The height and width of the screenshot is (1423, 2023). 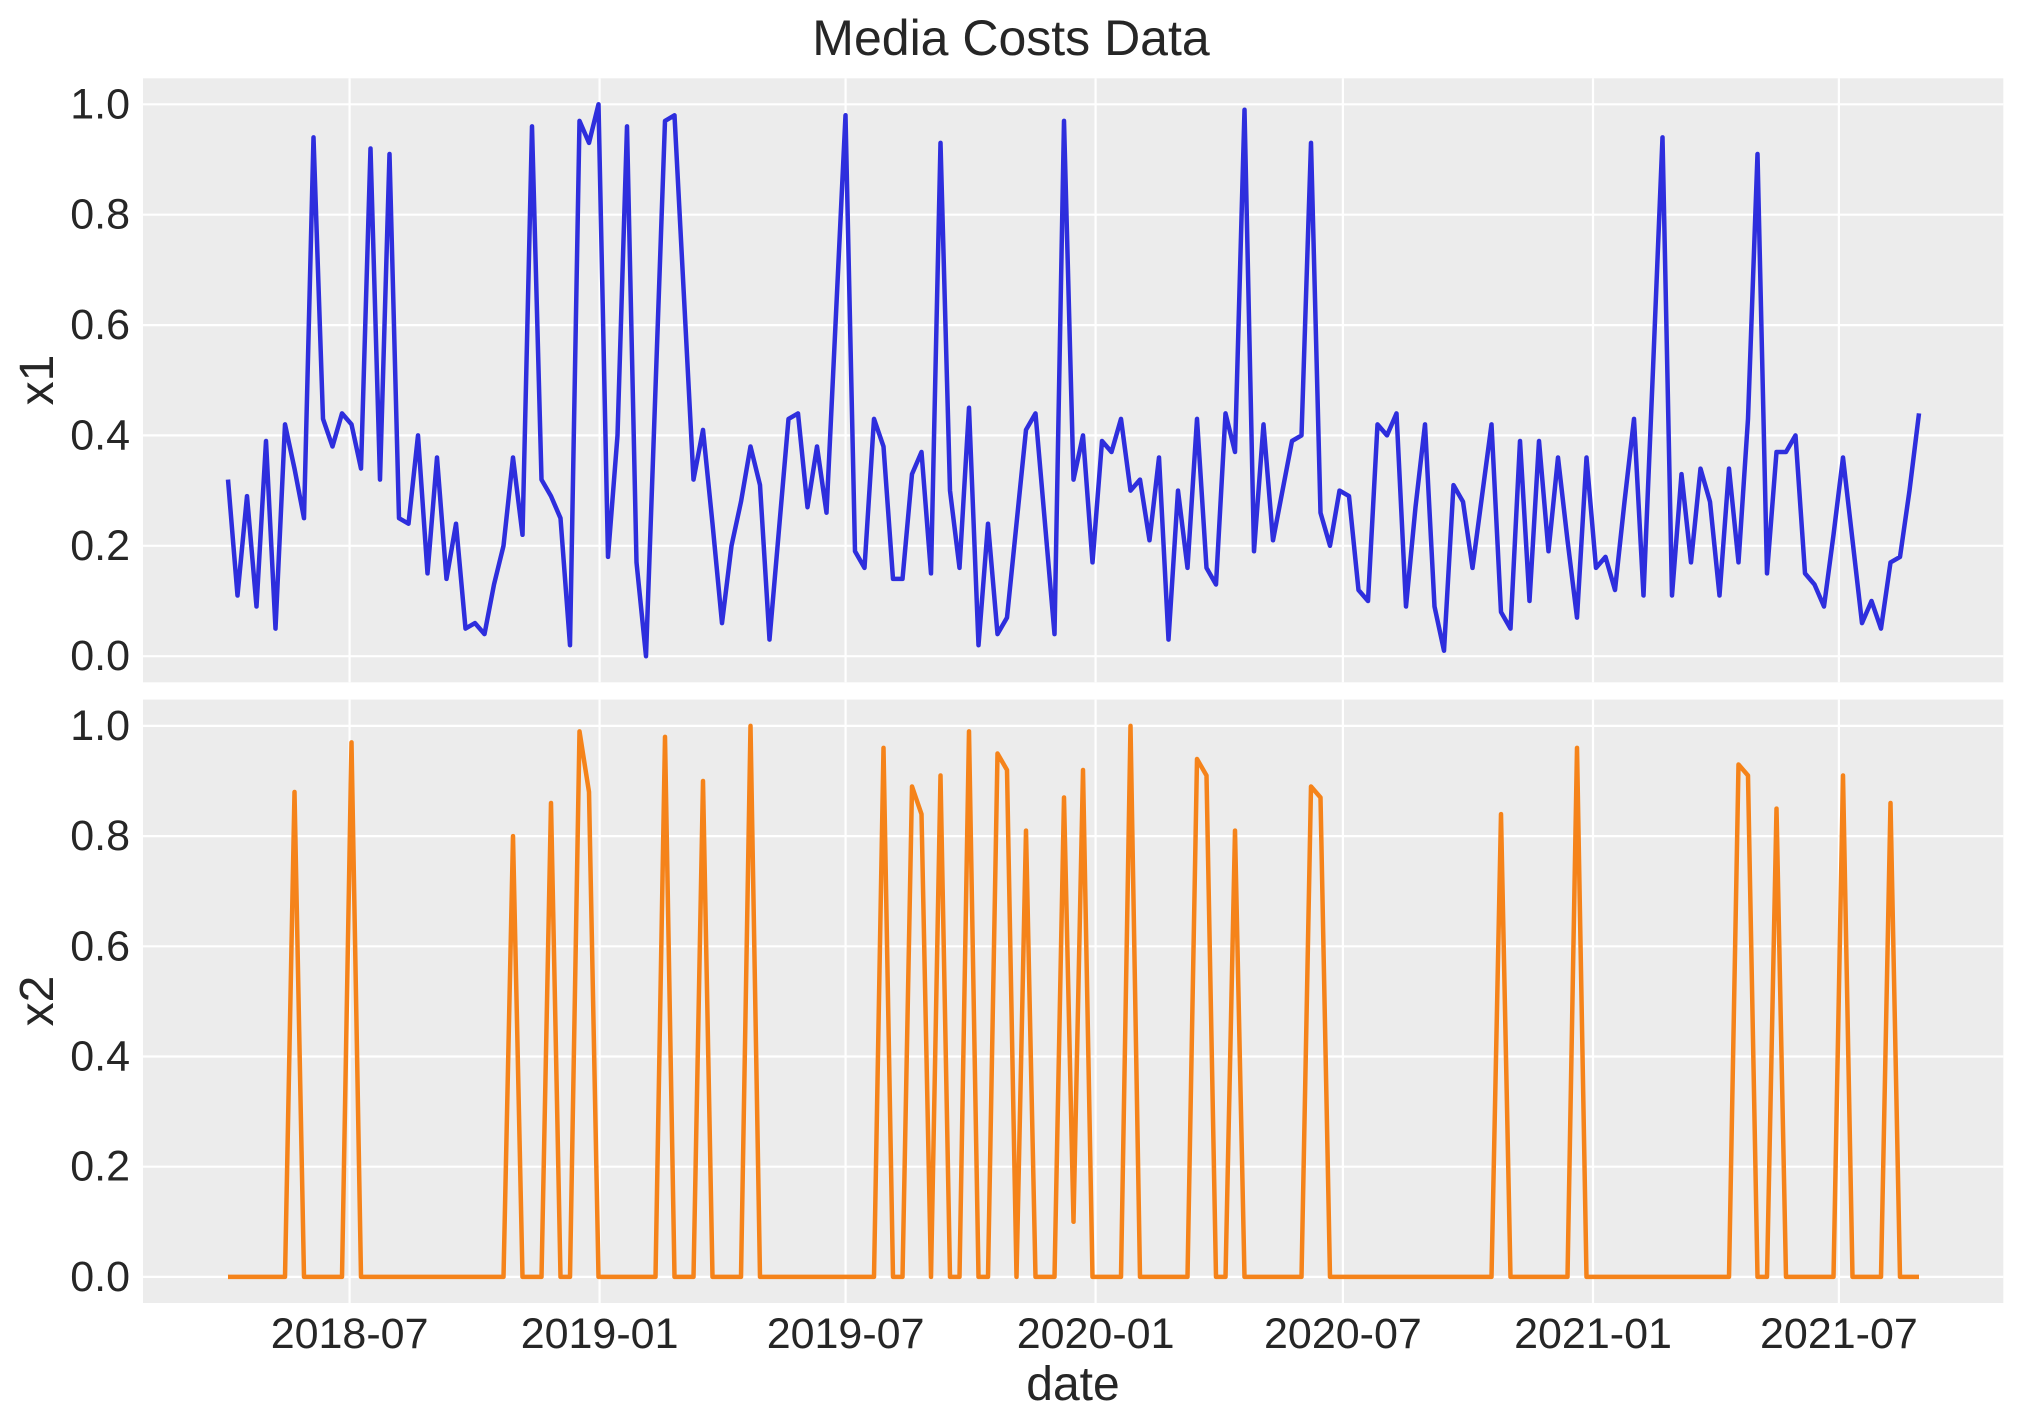 What do you see at coordinates (1096, 1334) in the screenshot?
I see `svg-text: 2020-01` at bounding box center [1096, 1334].